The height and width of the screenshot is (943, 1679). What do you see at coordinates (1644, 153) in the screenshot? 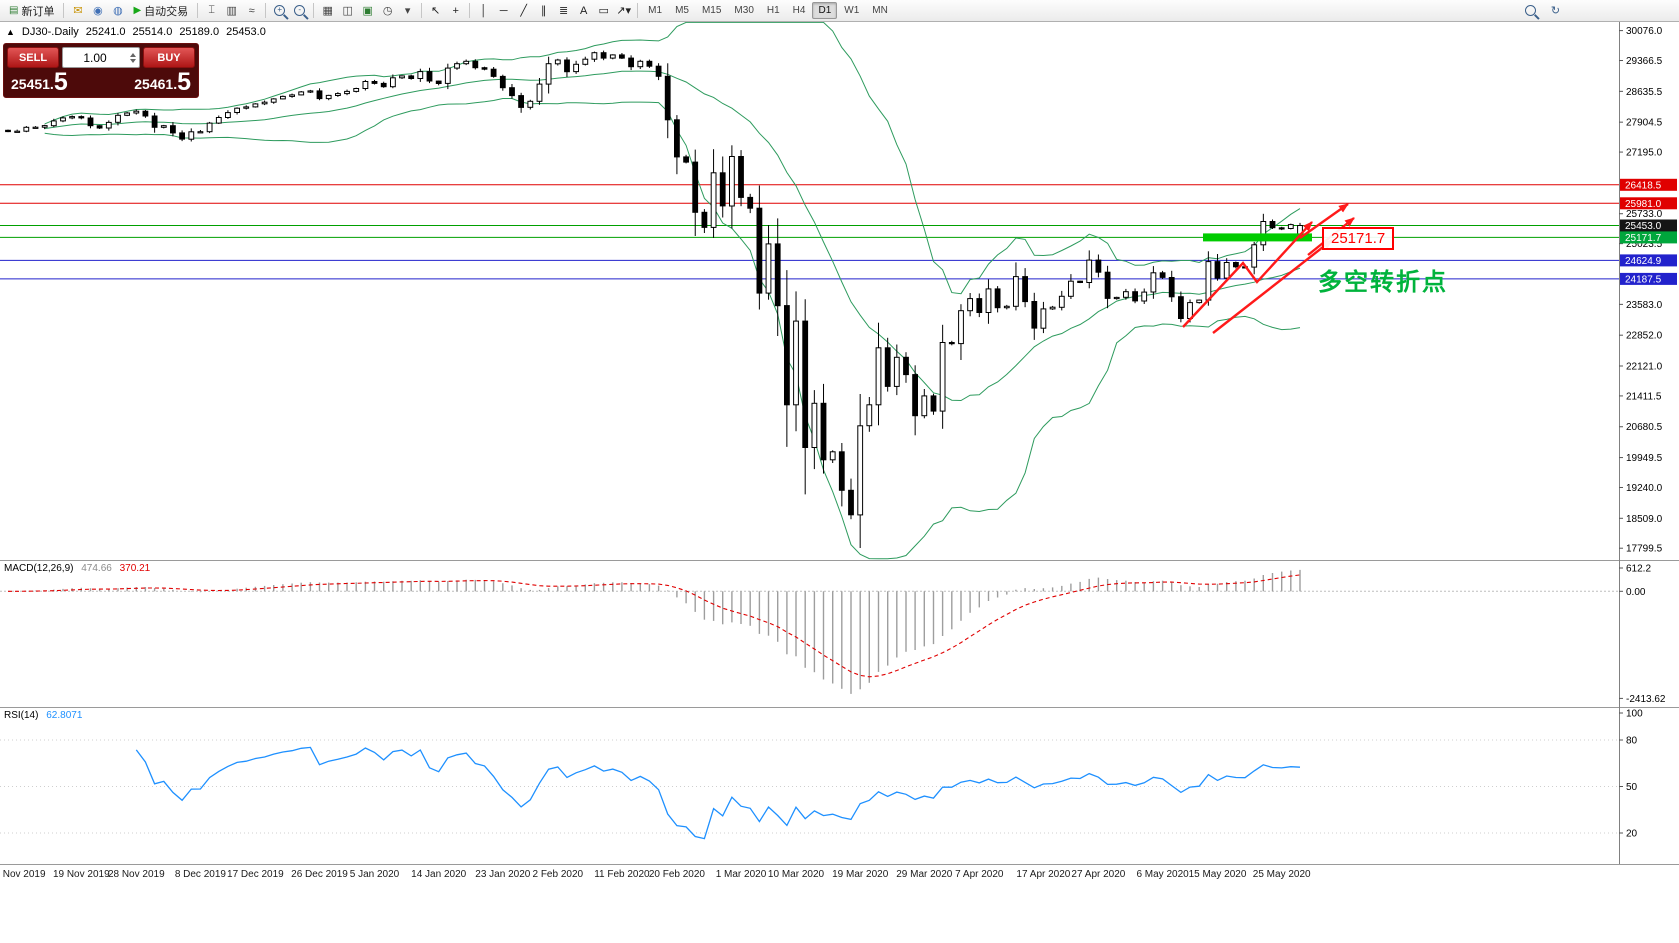
I see `price-tick-label: 27195.0` at bounding box center [1644, 153].